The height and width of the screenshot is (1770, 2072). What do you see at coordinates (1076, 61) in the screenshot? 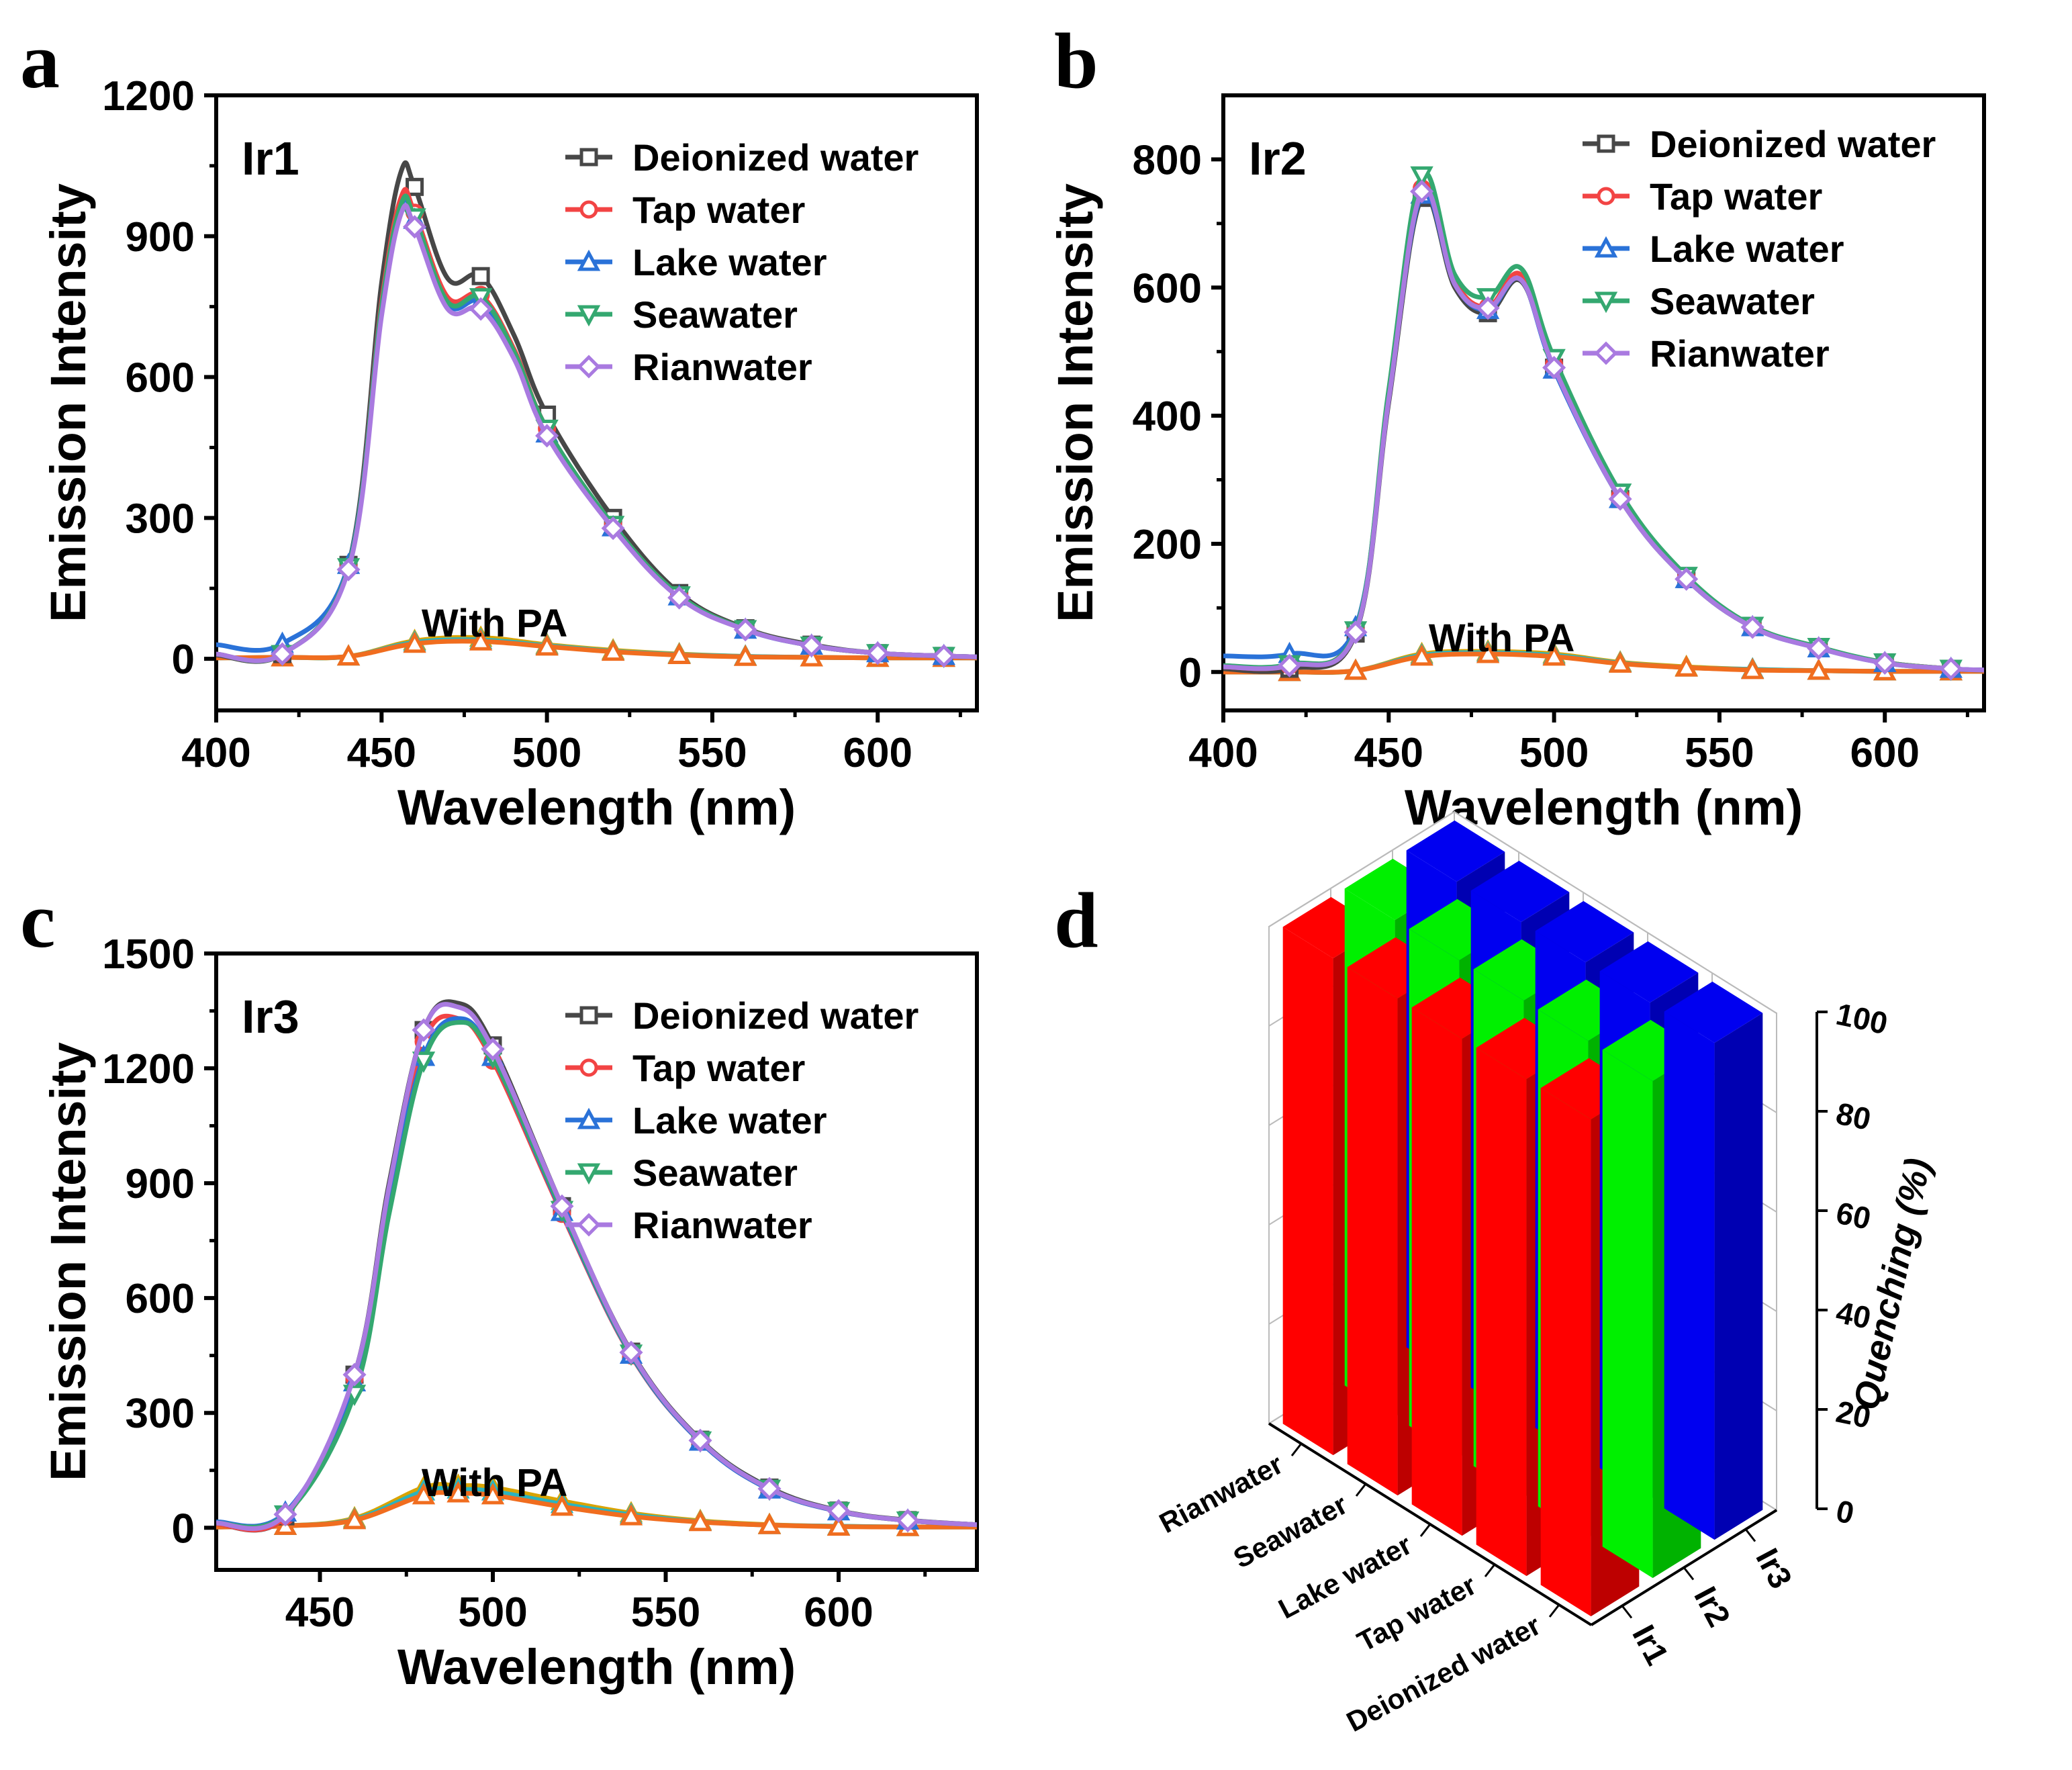
I see `panel-letter-b: b` at bounding box center [1076, 61].